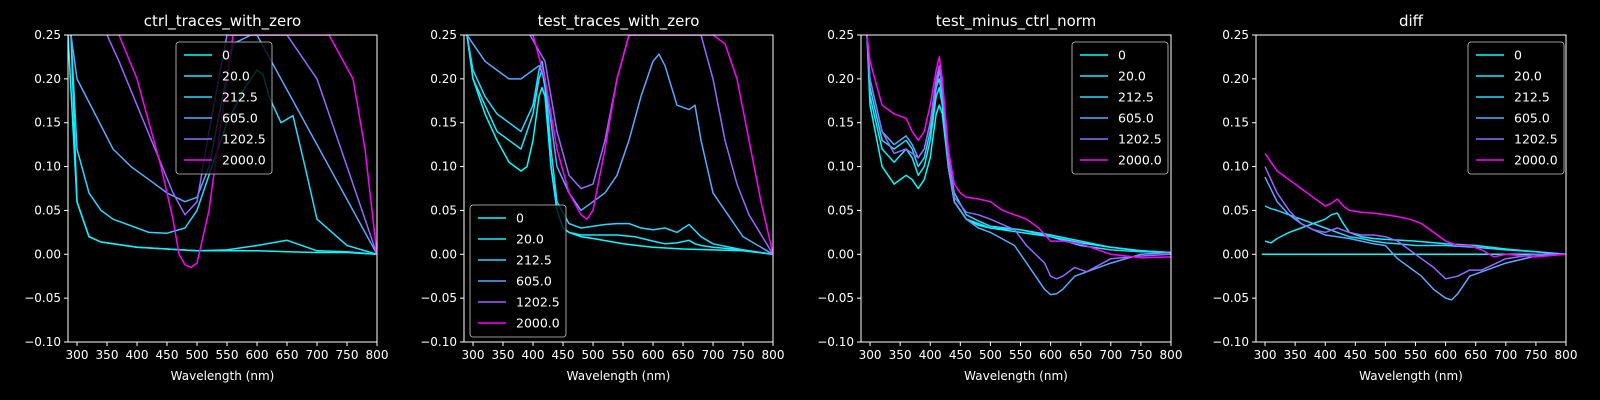 The image size is (1600, 400). I want to click on chart-title: test_traces_with_zero, so click(619, 21).